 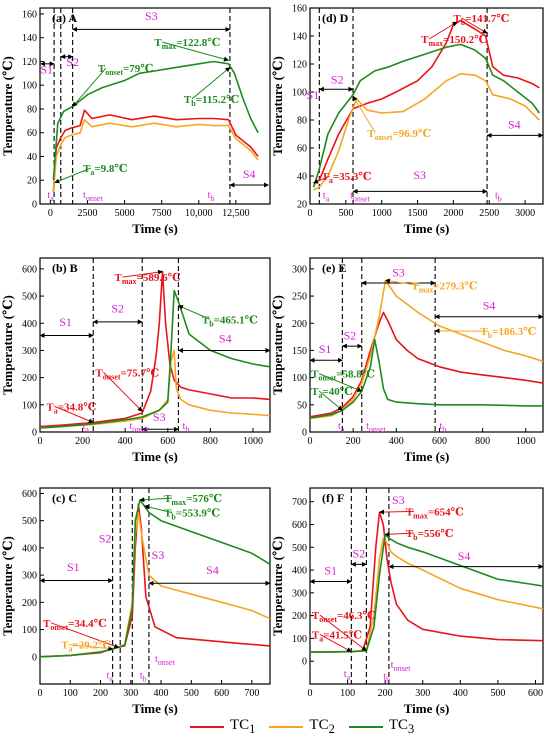 I want to click on stage-time-mark: tonset, so click(x=360, y=196).